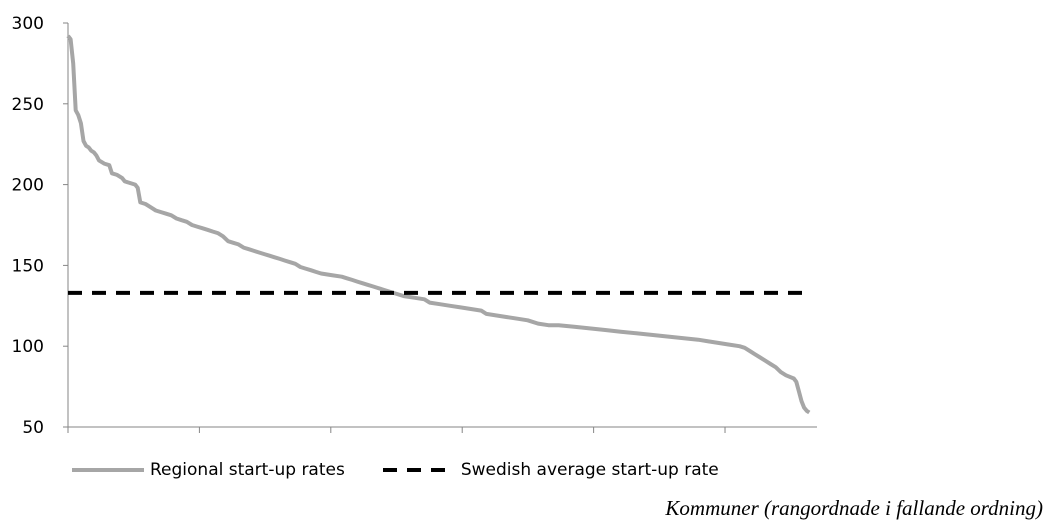  I want to click on legend-swatch-regional, so click(108, 470).